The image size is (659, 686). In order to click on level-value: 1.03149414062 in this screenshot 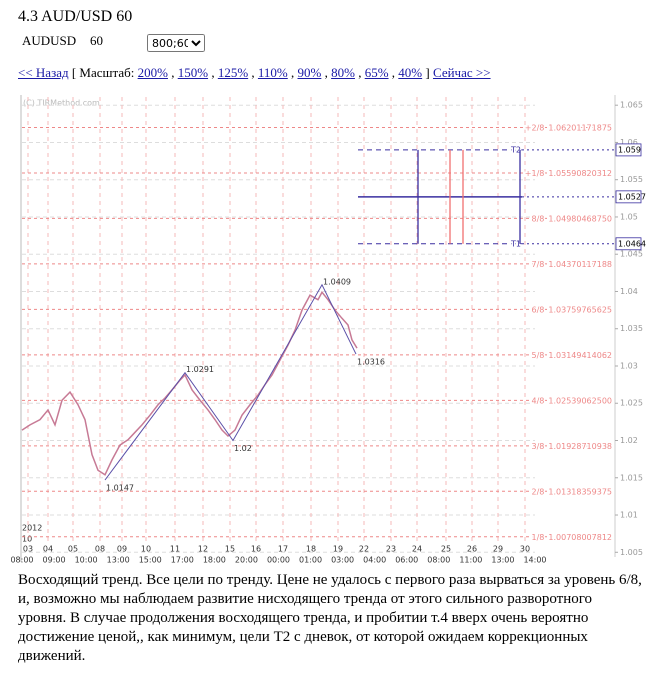, I will do `click(580, 354)`.